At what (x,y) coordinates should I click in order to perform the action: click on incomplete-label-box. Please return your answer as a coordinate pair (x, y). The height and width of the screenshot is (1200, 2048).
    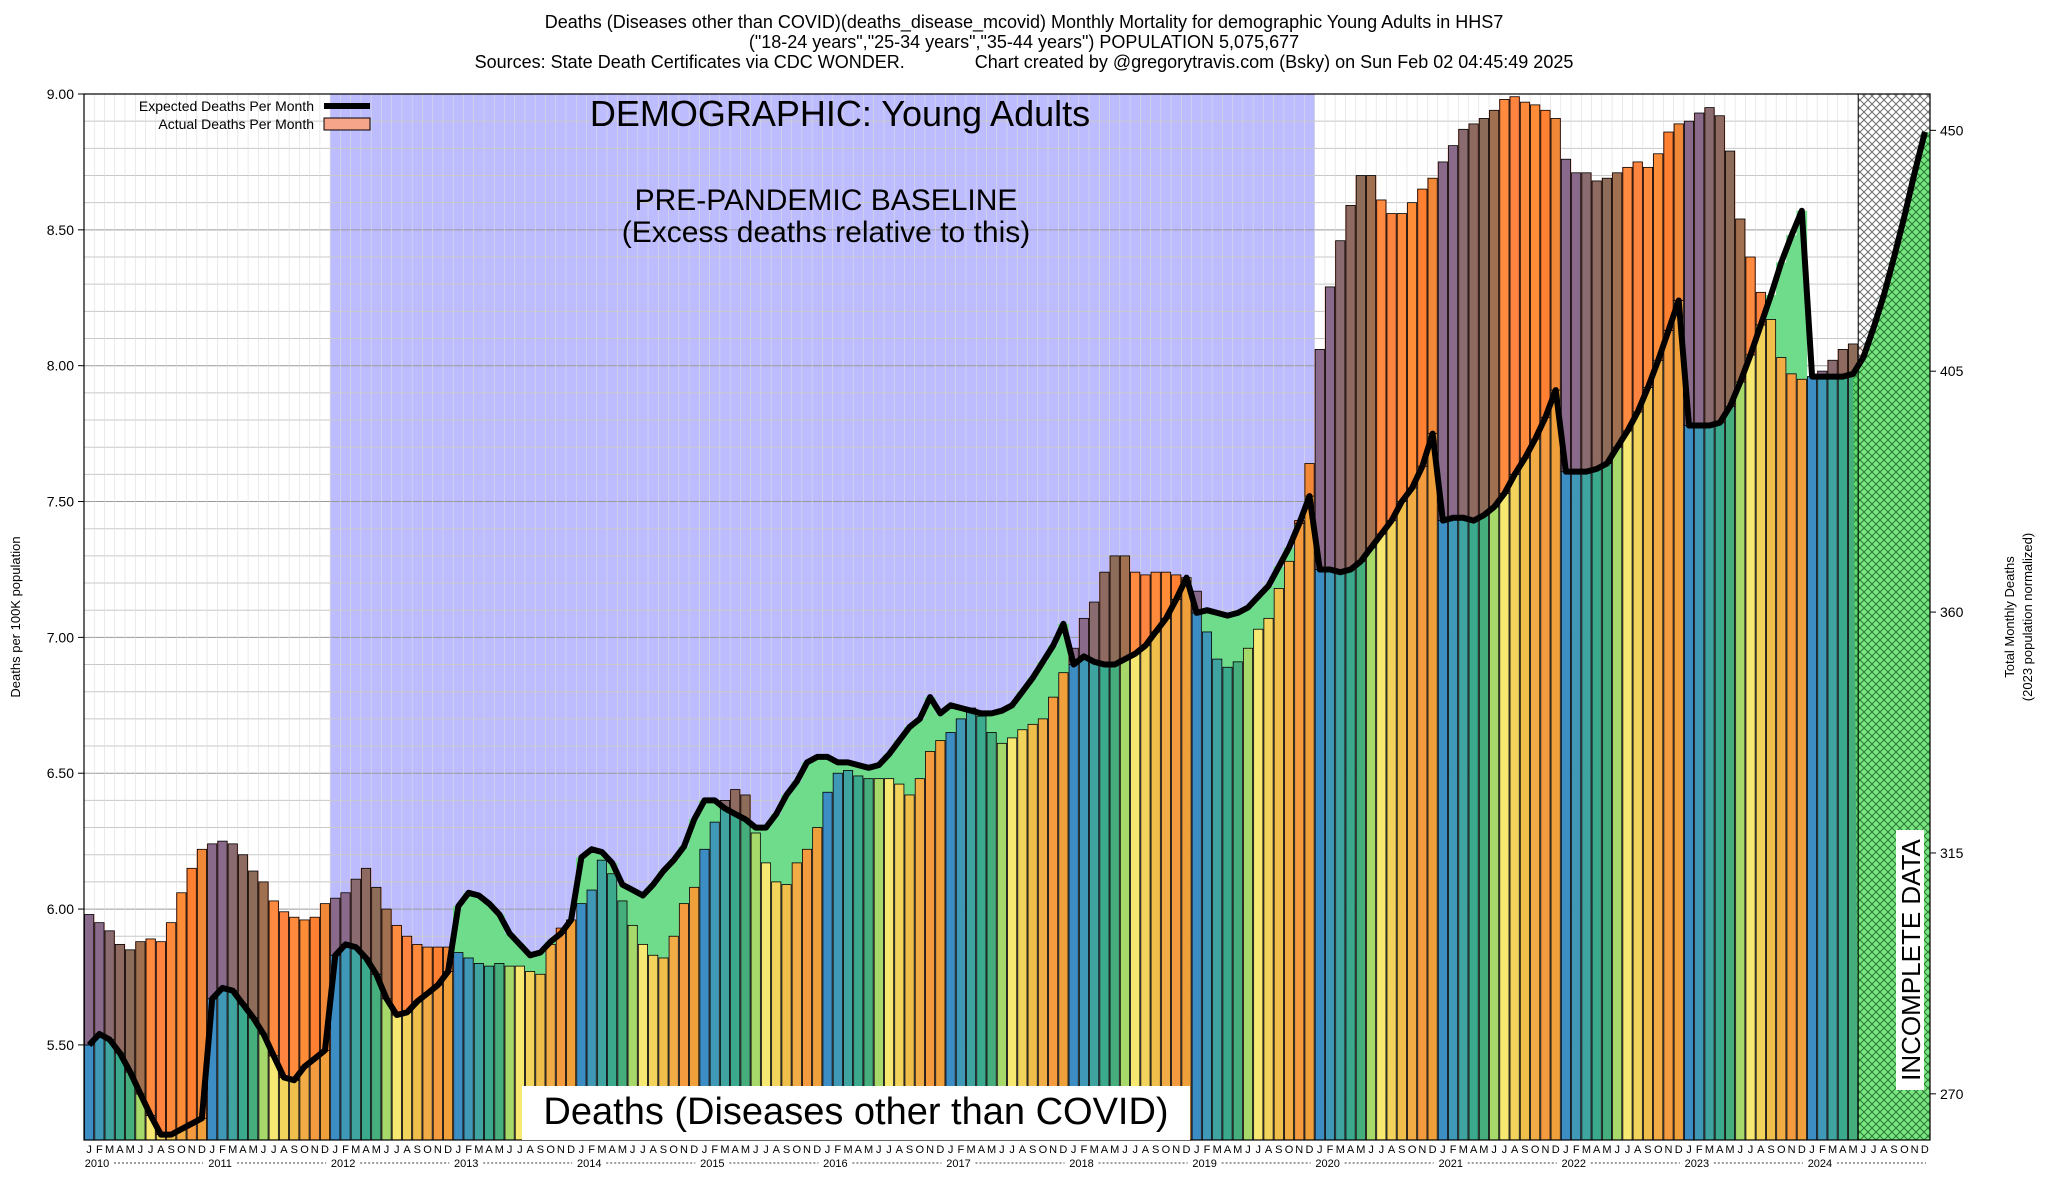
    Looking at the image, I should click on (1910, 960).